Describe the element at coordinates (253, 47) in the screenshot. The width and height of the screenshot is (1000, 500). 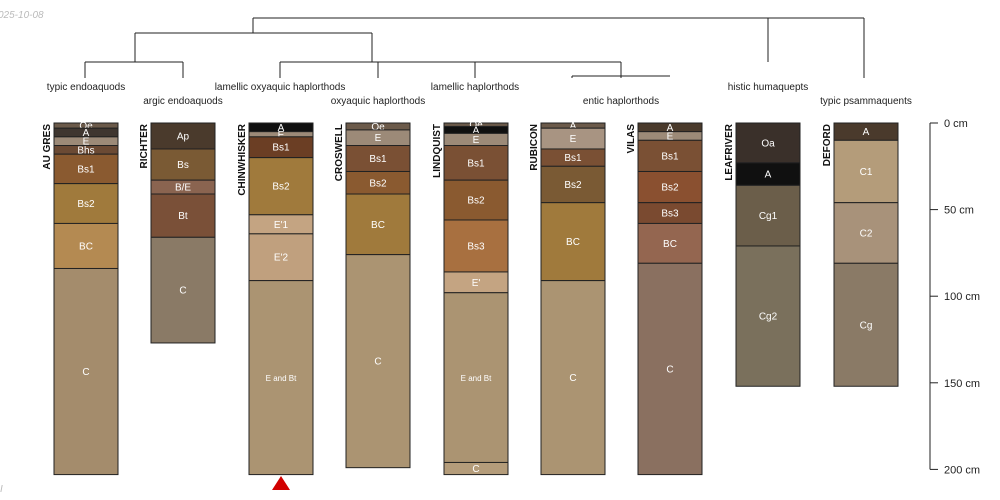
I see `dendro-left` at that location.